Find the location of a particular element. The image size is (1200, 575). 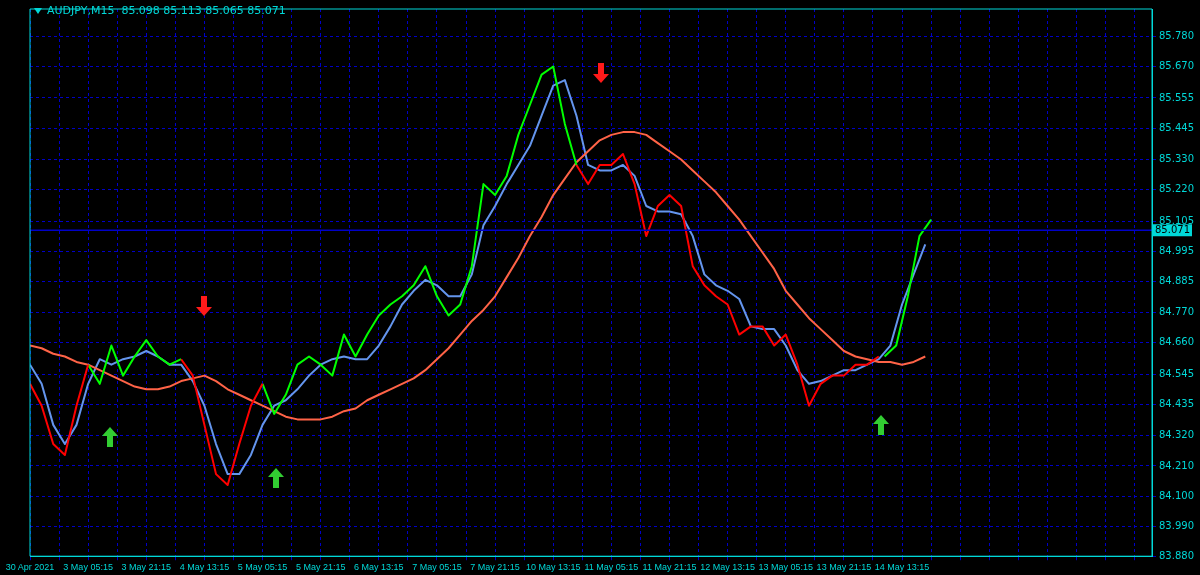

y-tick-label: 84.995 is located at coordinates (1176, 250).